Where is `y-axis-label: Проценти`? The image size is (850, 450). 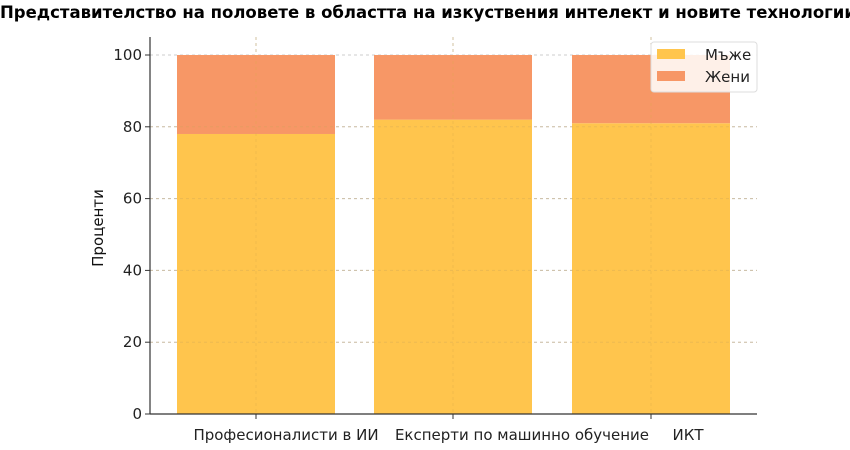
y-axis-label: Проценти is located at coordinates (98, 228).